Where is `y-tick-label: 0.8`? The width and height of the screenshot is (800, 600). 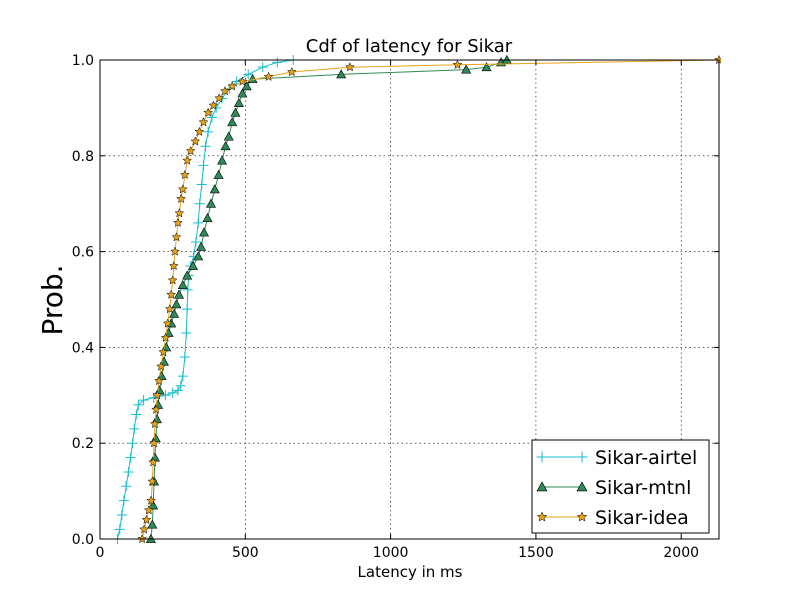 y-tick-label: 0.8 is located at coordinates (83, 157).